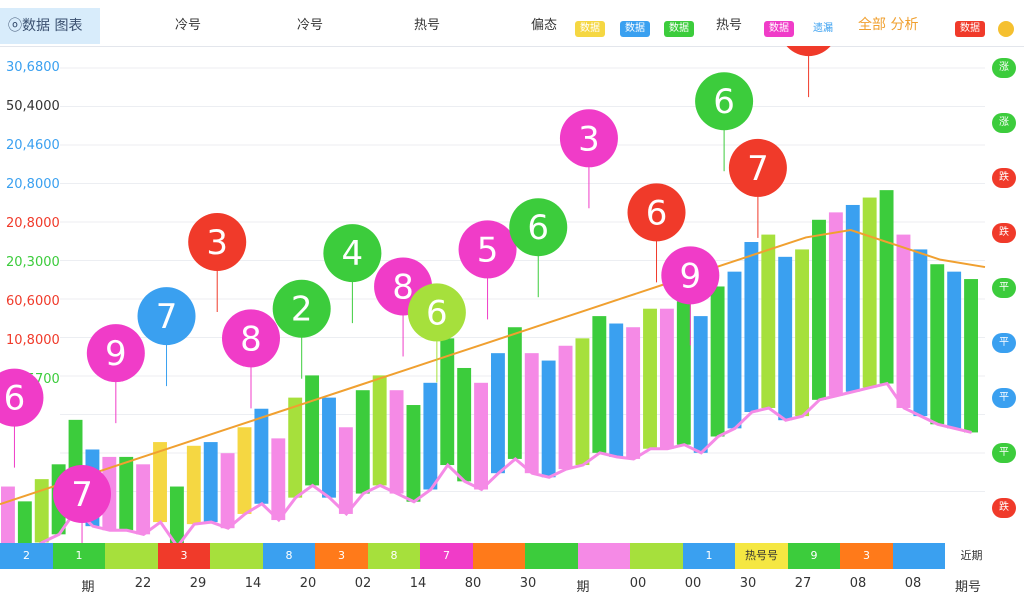  I want to click on tab-cold-1: 冷号, so click(188, 25).